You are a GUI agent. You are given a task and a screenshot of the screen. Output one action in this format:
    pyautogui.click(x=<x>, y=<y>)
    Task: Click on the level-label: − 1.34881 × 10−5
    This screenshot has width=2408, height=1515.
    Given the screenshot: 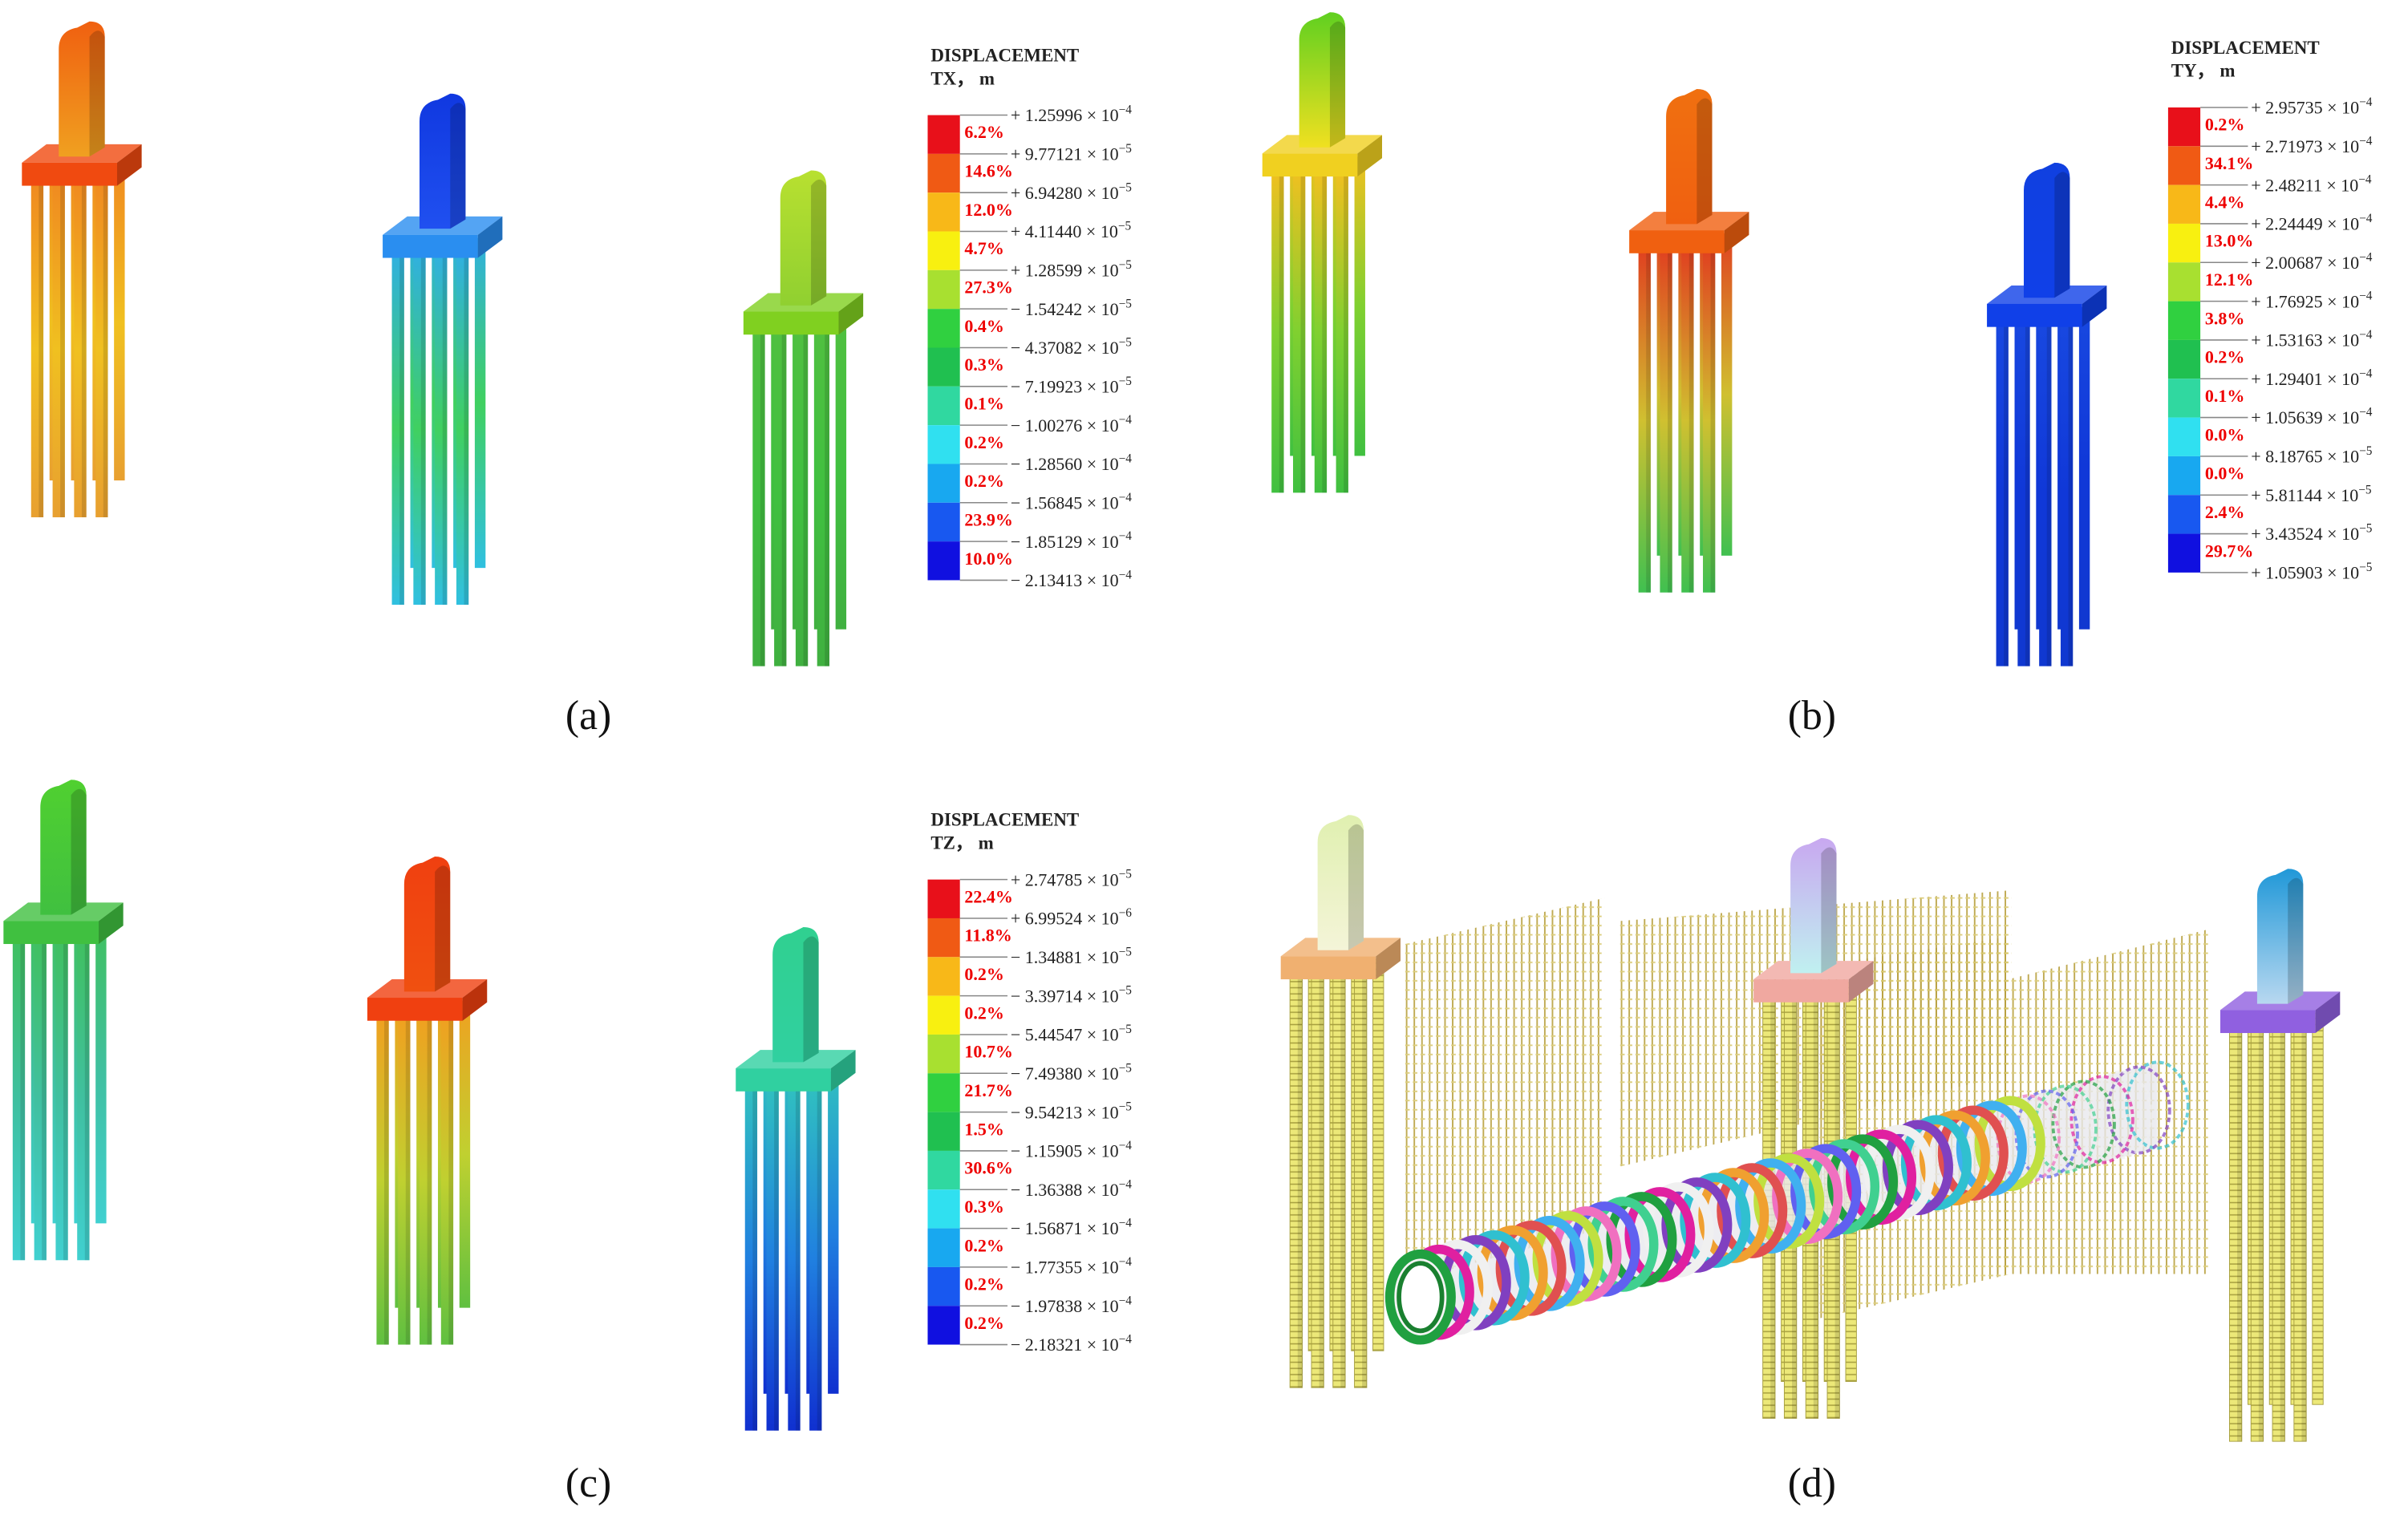 What is the action you would take?
    pyautogui.click(x=1071, y=956)
    